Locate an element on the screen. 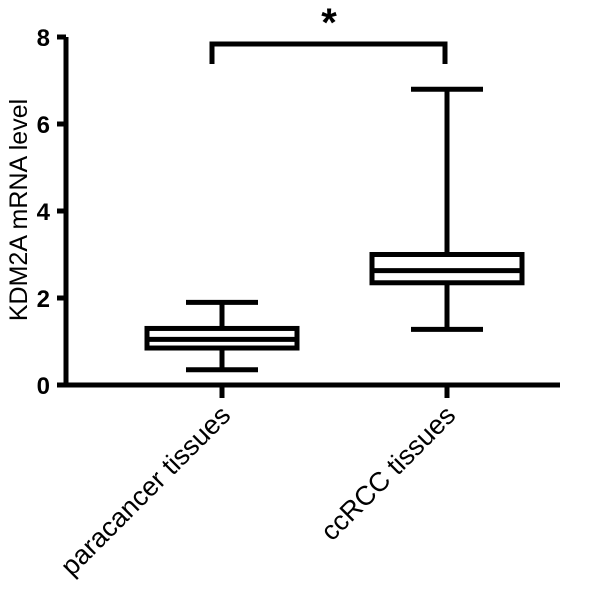 The width and height of the screenshot is (597, 604). y-axis-title: KDM2A mRNA level is located at coordinates (19, 210).